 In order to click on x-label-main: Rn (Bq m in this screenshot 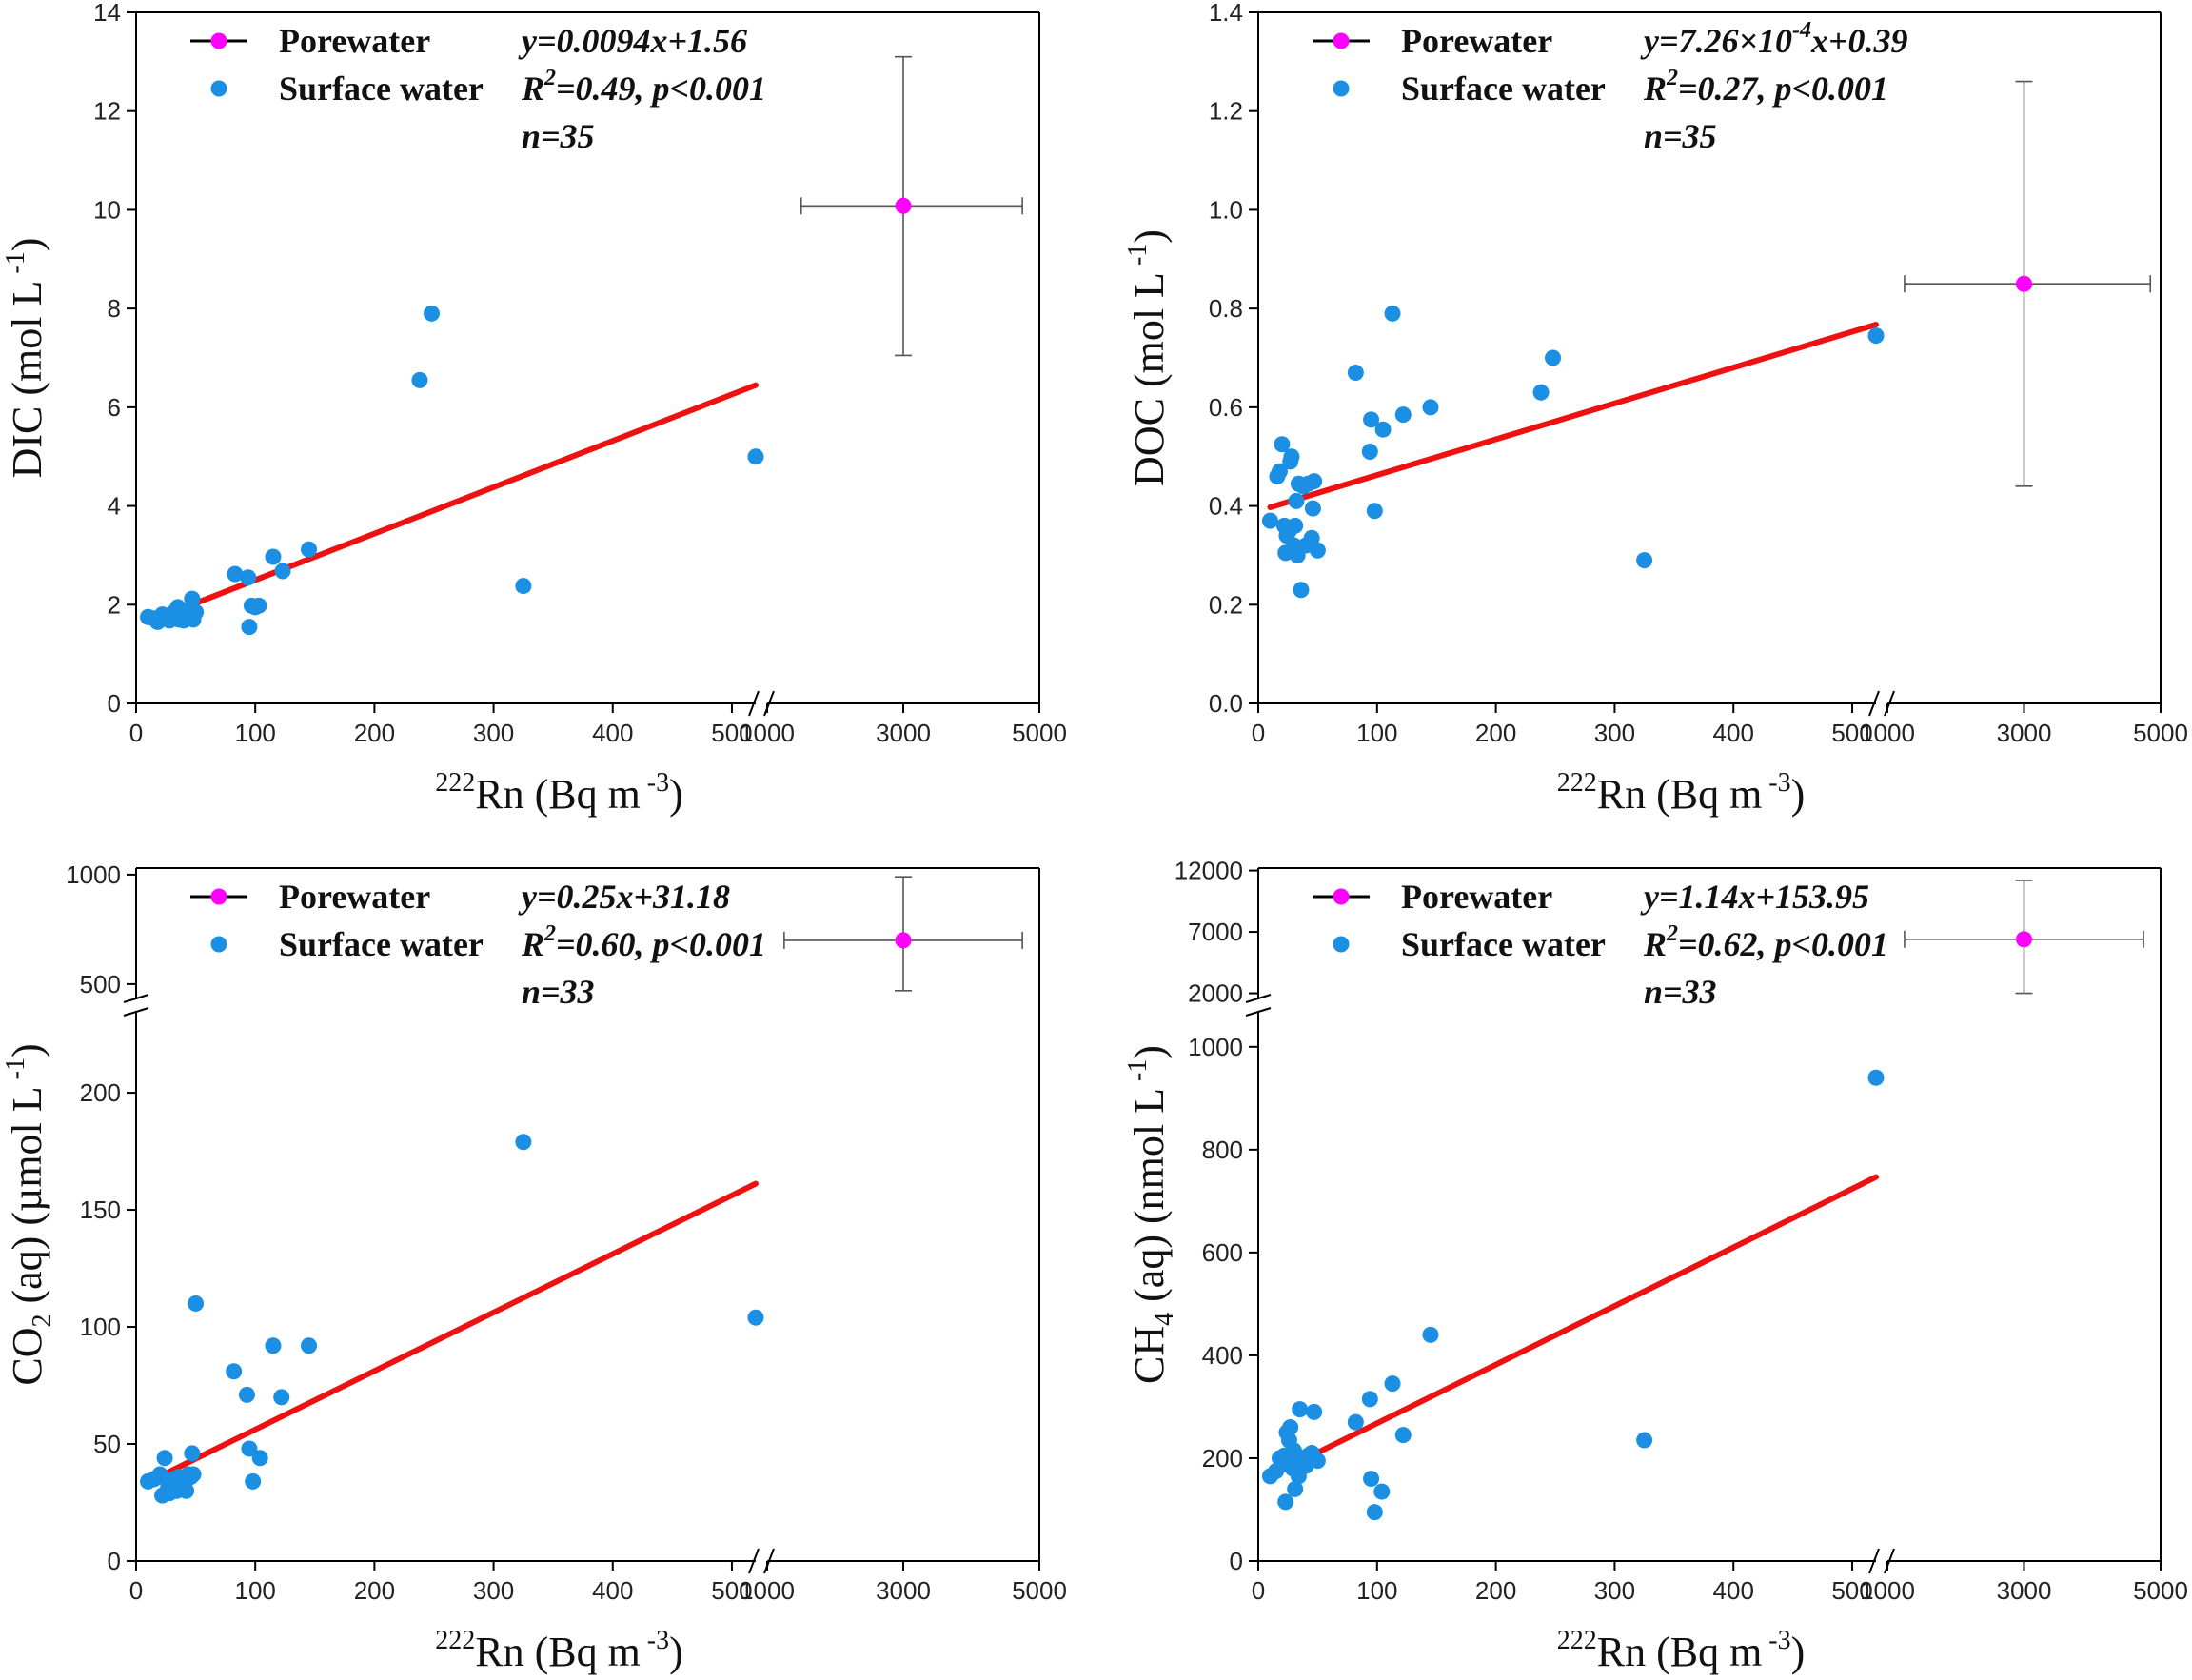, I will do `click(1680, 1652)`.